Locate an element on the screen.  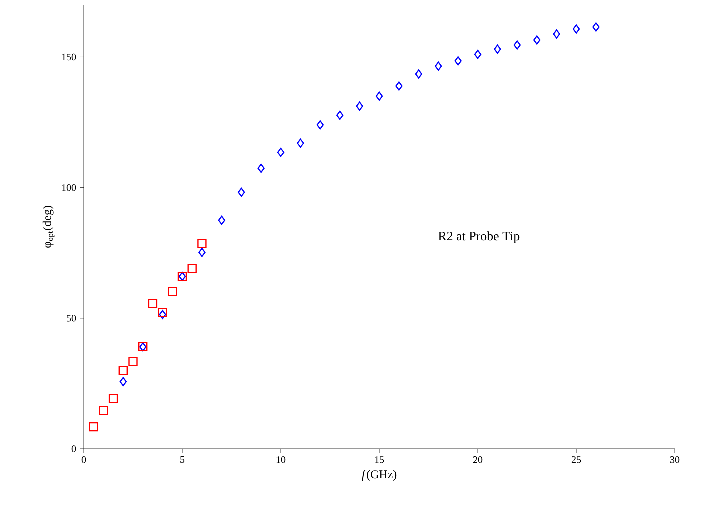
x-tick-label: 10 is located at coordinates (281, 460).